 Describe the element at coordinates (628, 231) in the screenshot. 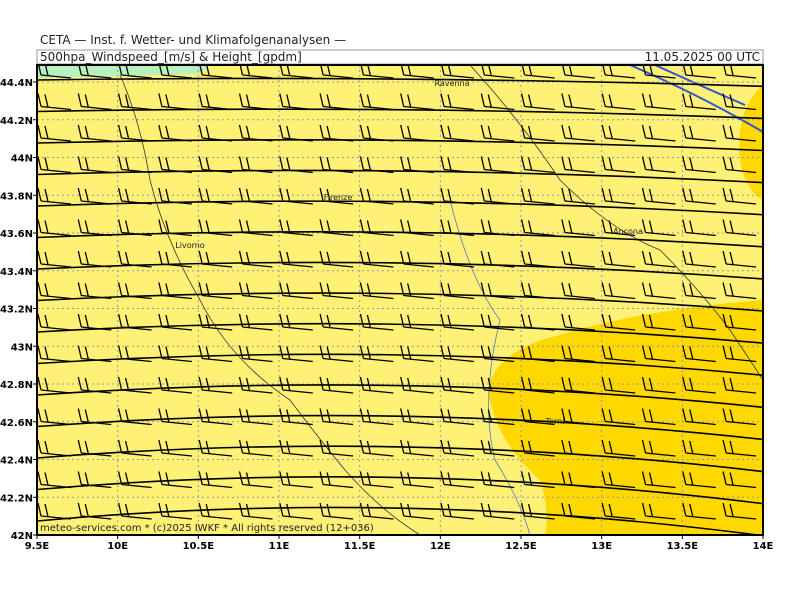

I see `city-label: Ancona` at that location.